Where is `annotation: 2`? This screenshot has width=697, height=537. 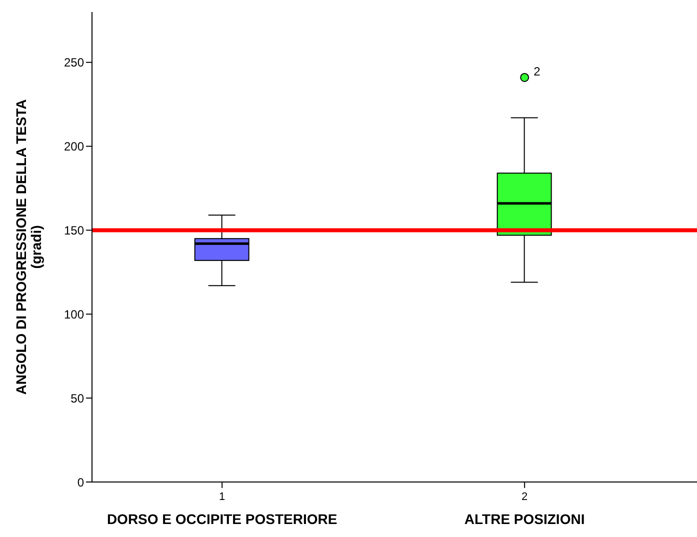
annotation: 2 is located at coordinates (537, 71).